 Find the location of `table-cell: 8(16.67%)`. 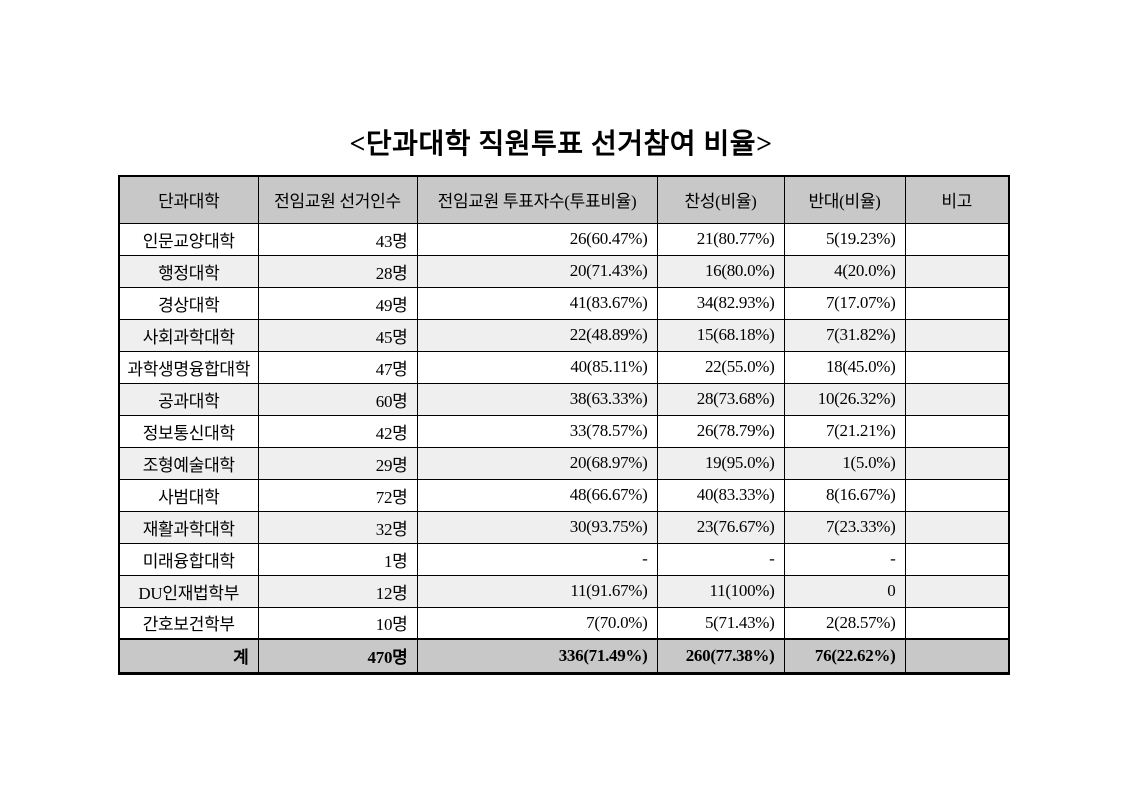

table-cell: 8(16.67%) is located at coordinates (844, 495).